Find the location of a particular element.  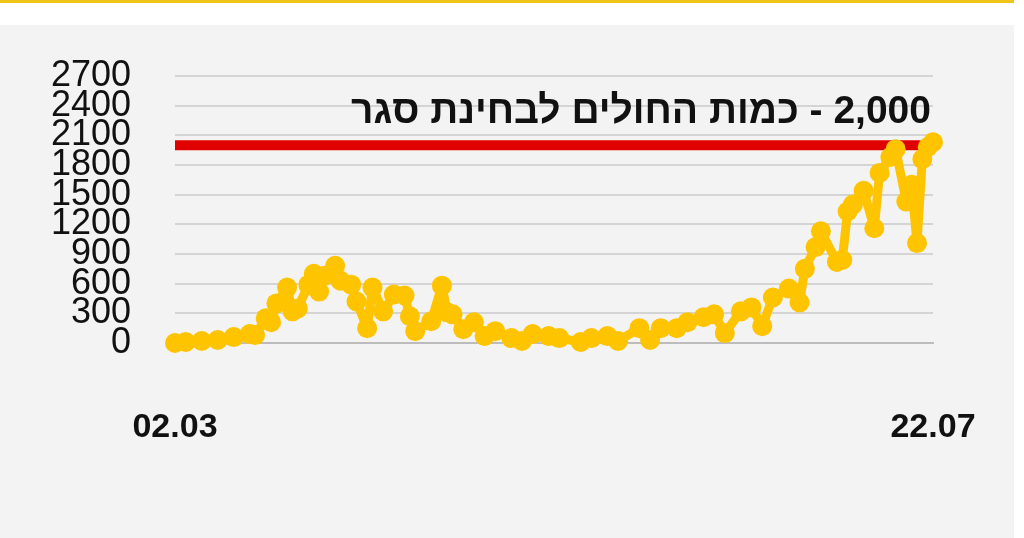

x-tick-label: 02.03 is located at coordinates (175, 424).